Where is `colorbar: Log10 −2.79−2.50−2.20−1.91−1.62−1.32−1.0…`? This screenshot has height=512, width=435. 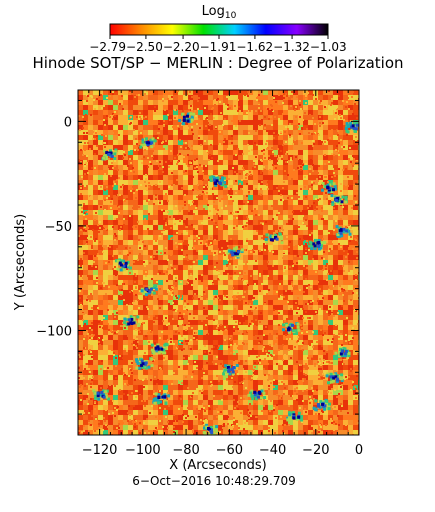 colorbar: Log10 −2.79−2.50−2.20−1.91−1.62−1.32−1.0… is located at coordinates (217, 29).